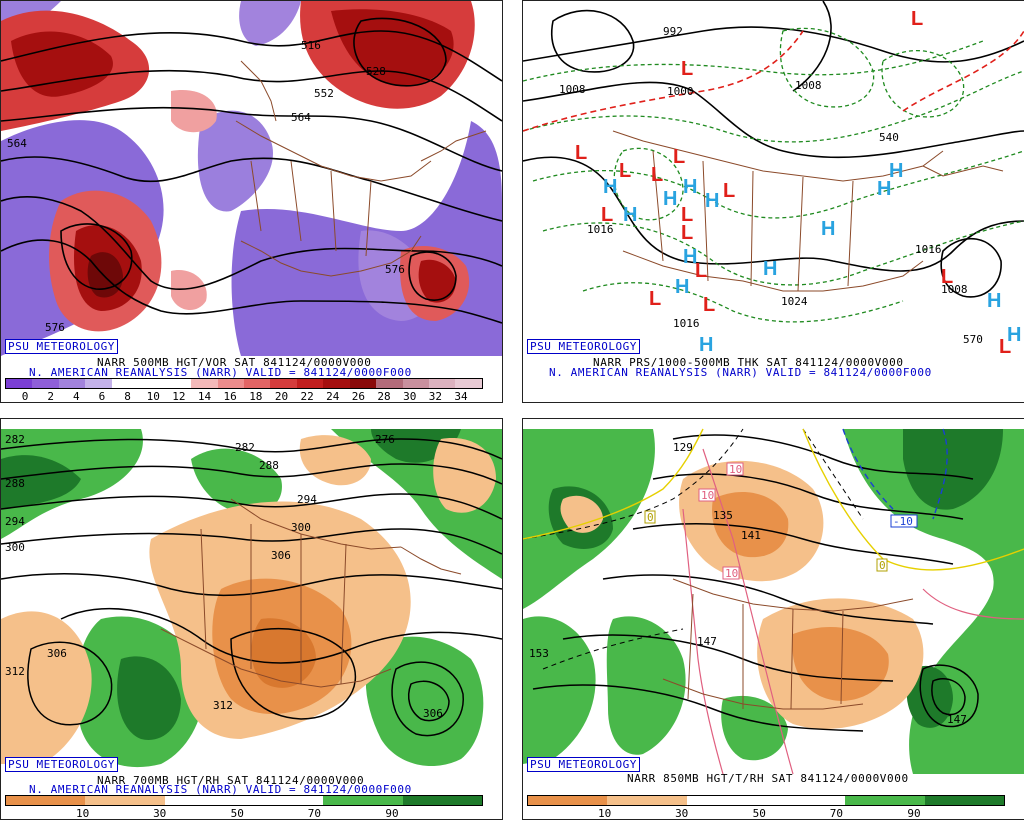 The width and height of the screenshot is (1024, 820). Describe the element at coordinates (333, 396) in the screenshot. I see `colorbar-tick-label: 24` at that location.